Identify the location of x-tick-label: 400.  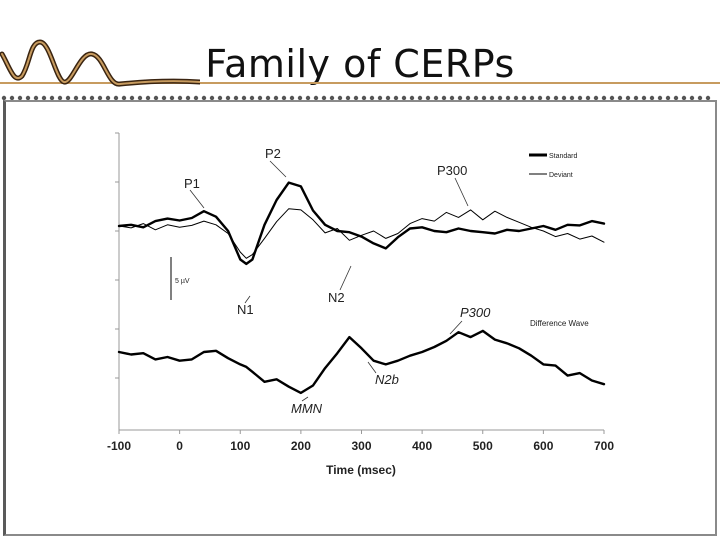
(422, 446).